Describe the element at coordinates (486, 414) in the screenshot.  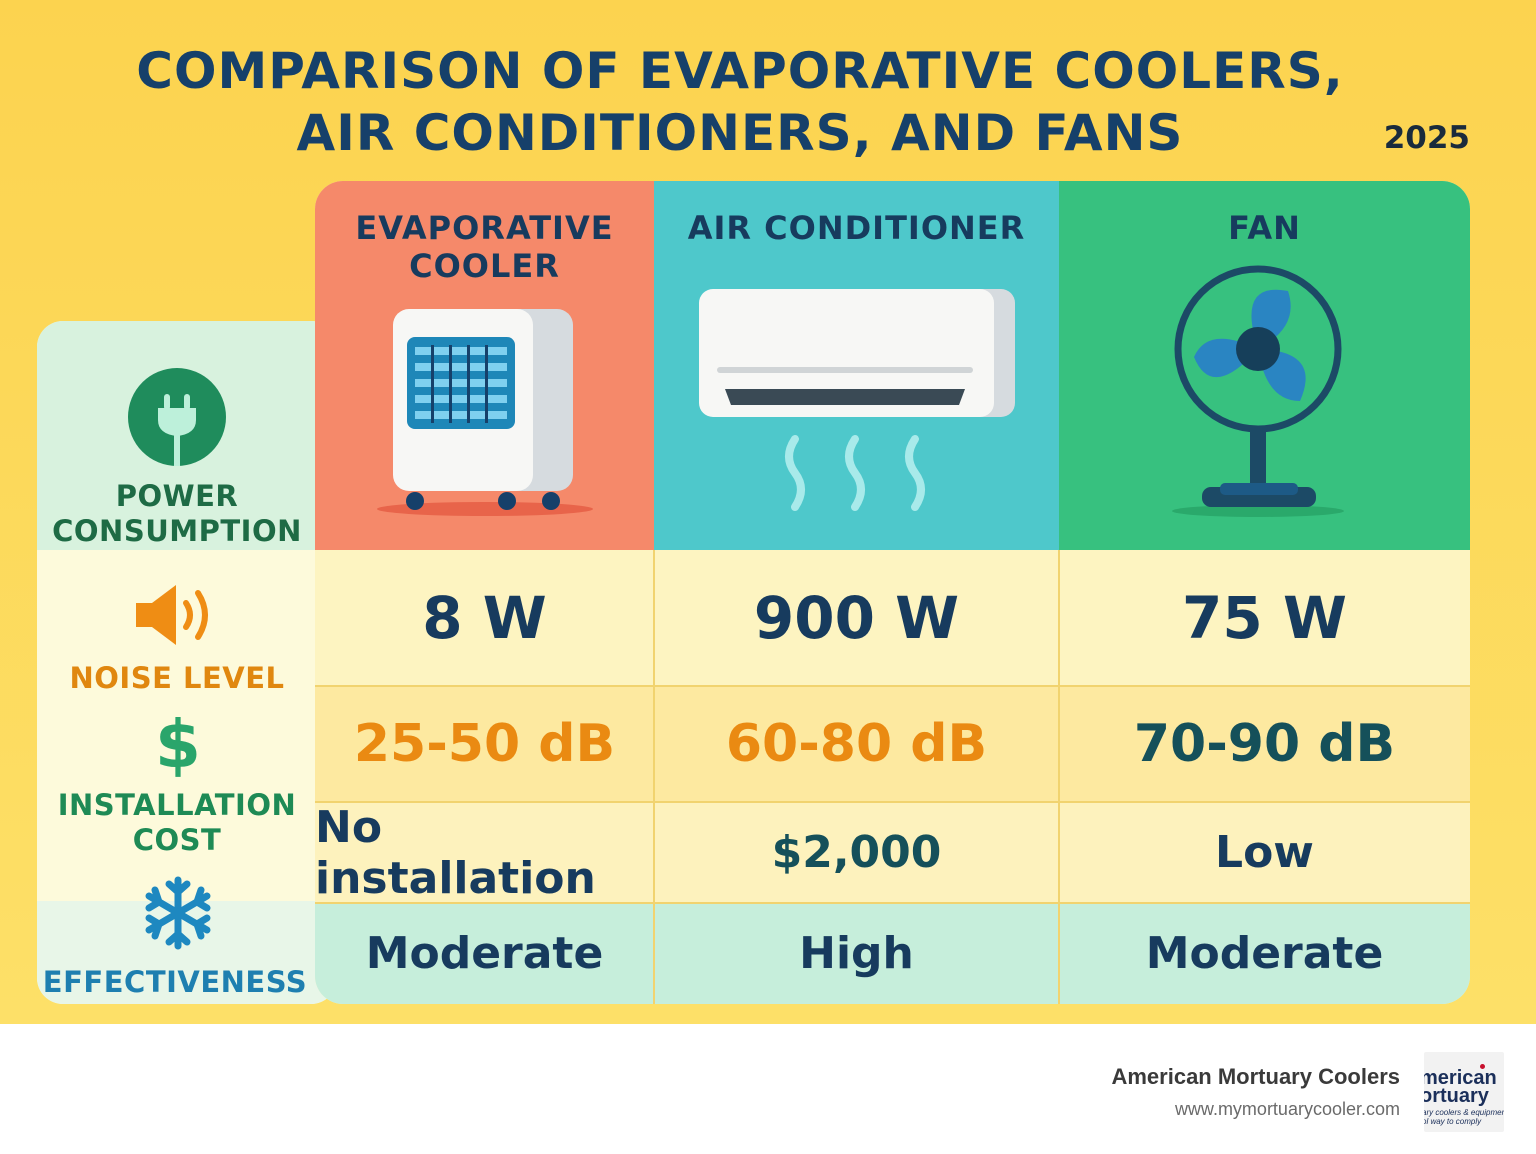
I see `evaporative-cooler-icon` at that location.